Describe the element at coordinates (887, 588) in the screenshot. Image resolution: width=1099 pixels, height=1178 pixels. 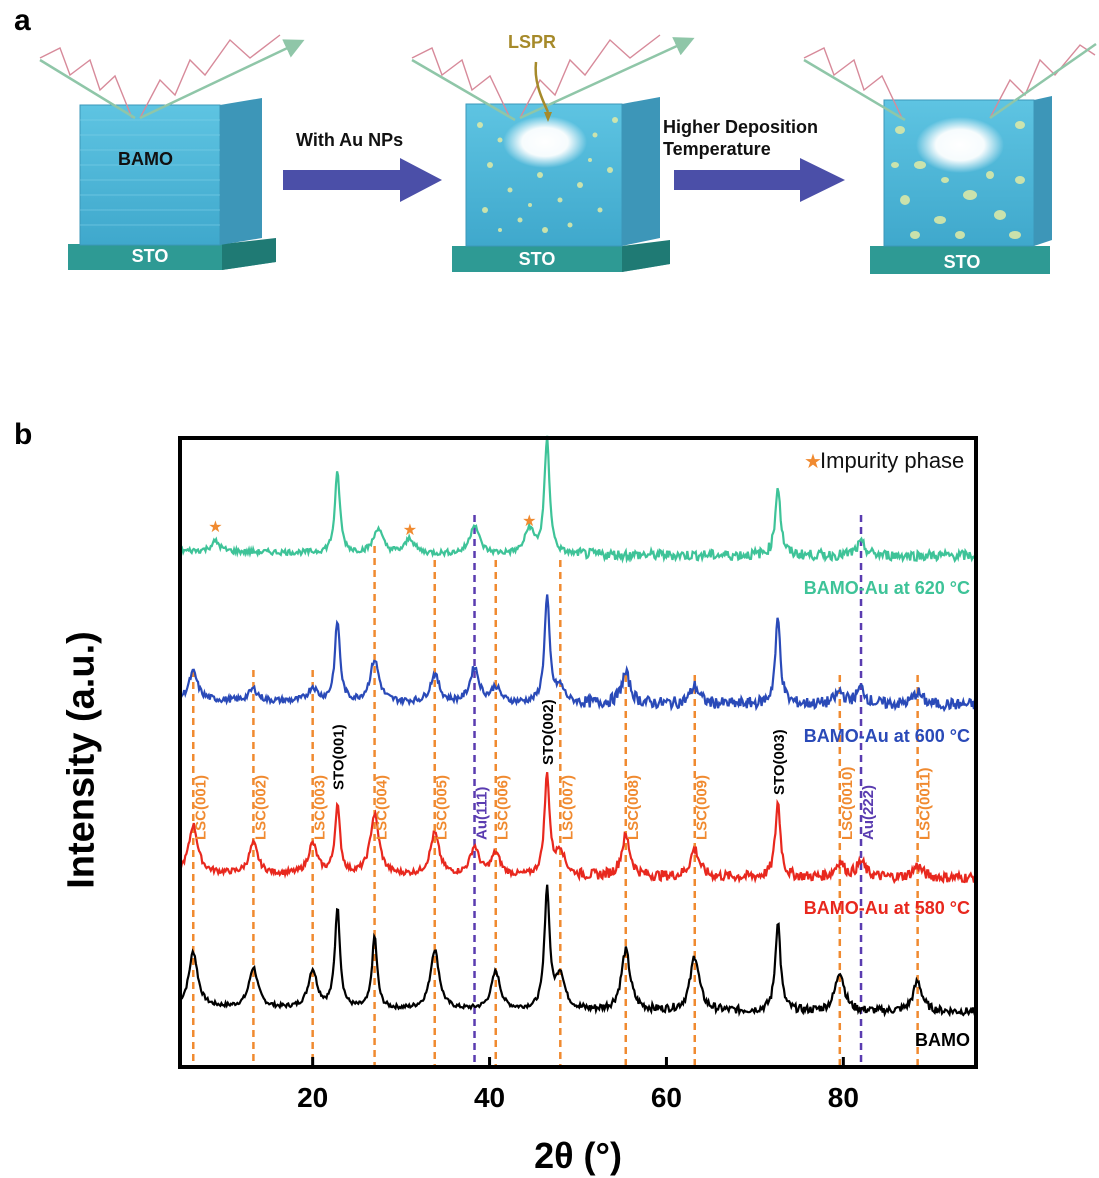
I see `series-name-label: BAMO-Au at 620 °C` at that location.